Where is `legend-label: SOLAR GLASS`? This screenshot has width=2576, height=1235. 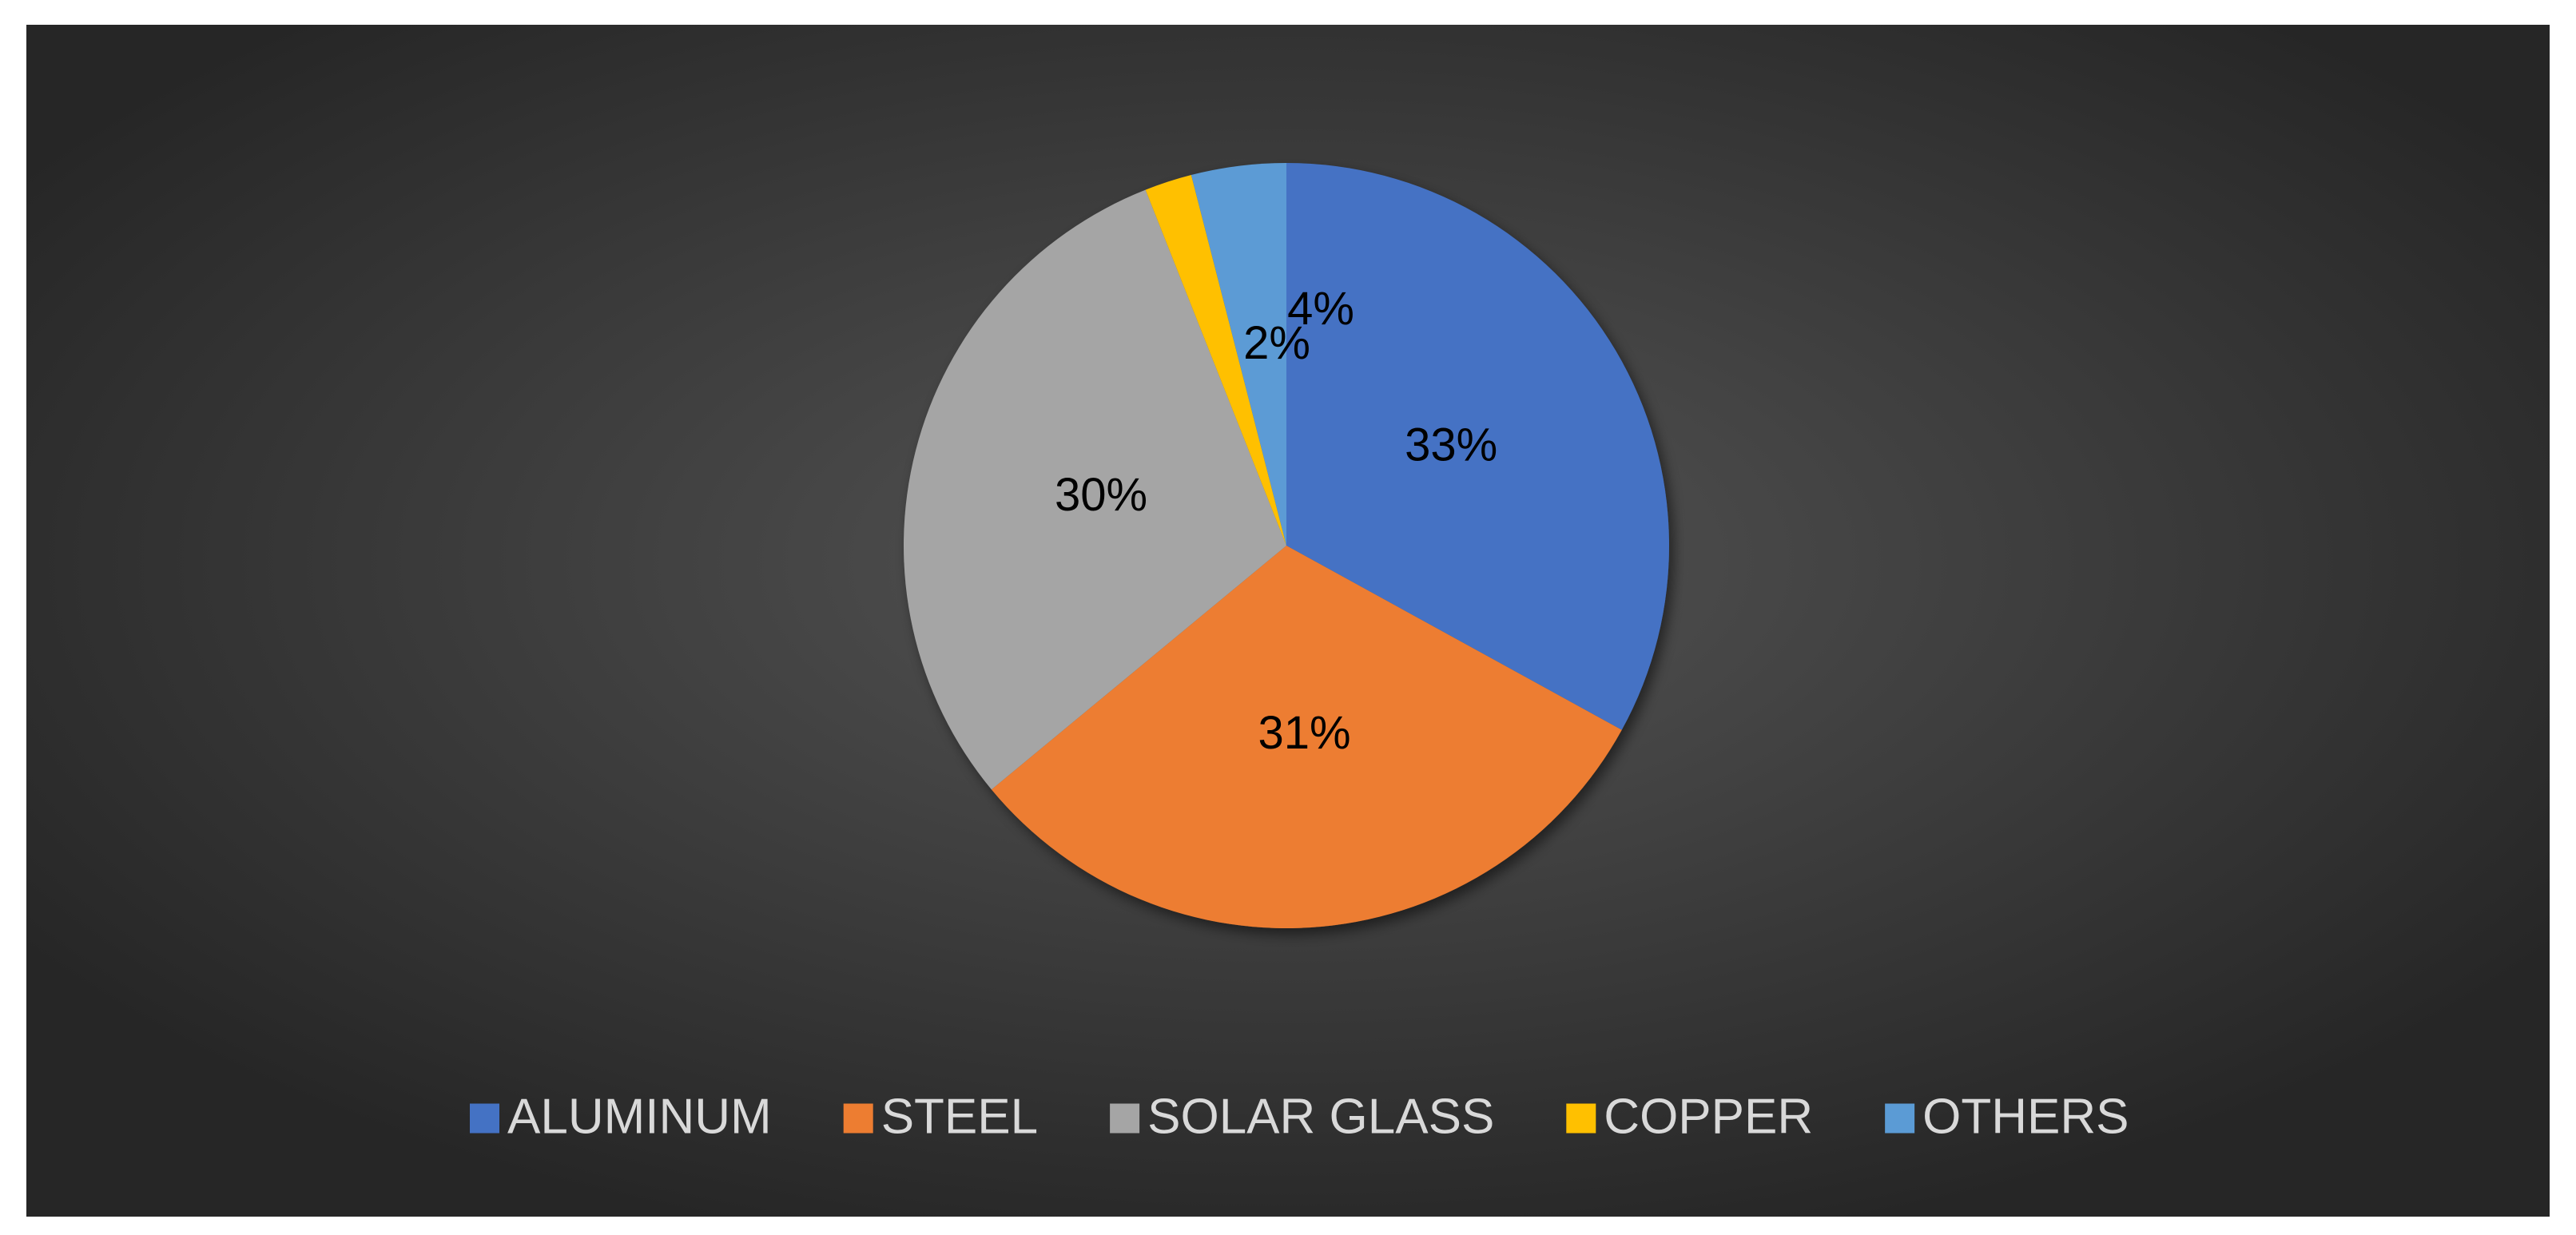 legend-label: SOLAR GLASS is located at coordinates (1320, 1116).